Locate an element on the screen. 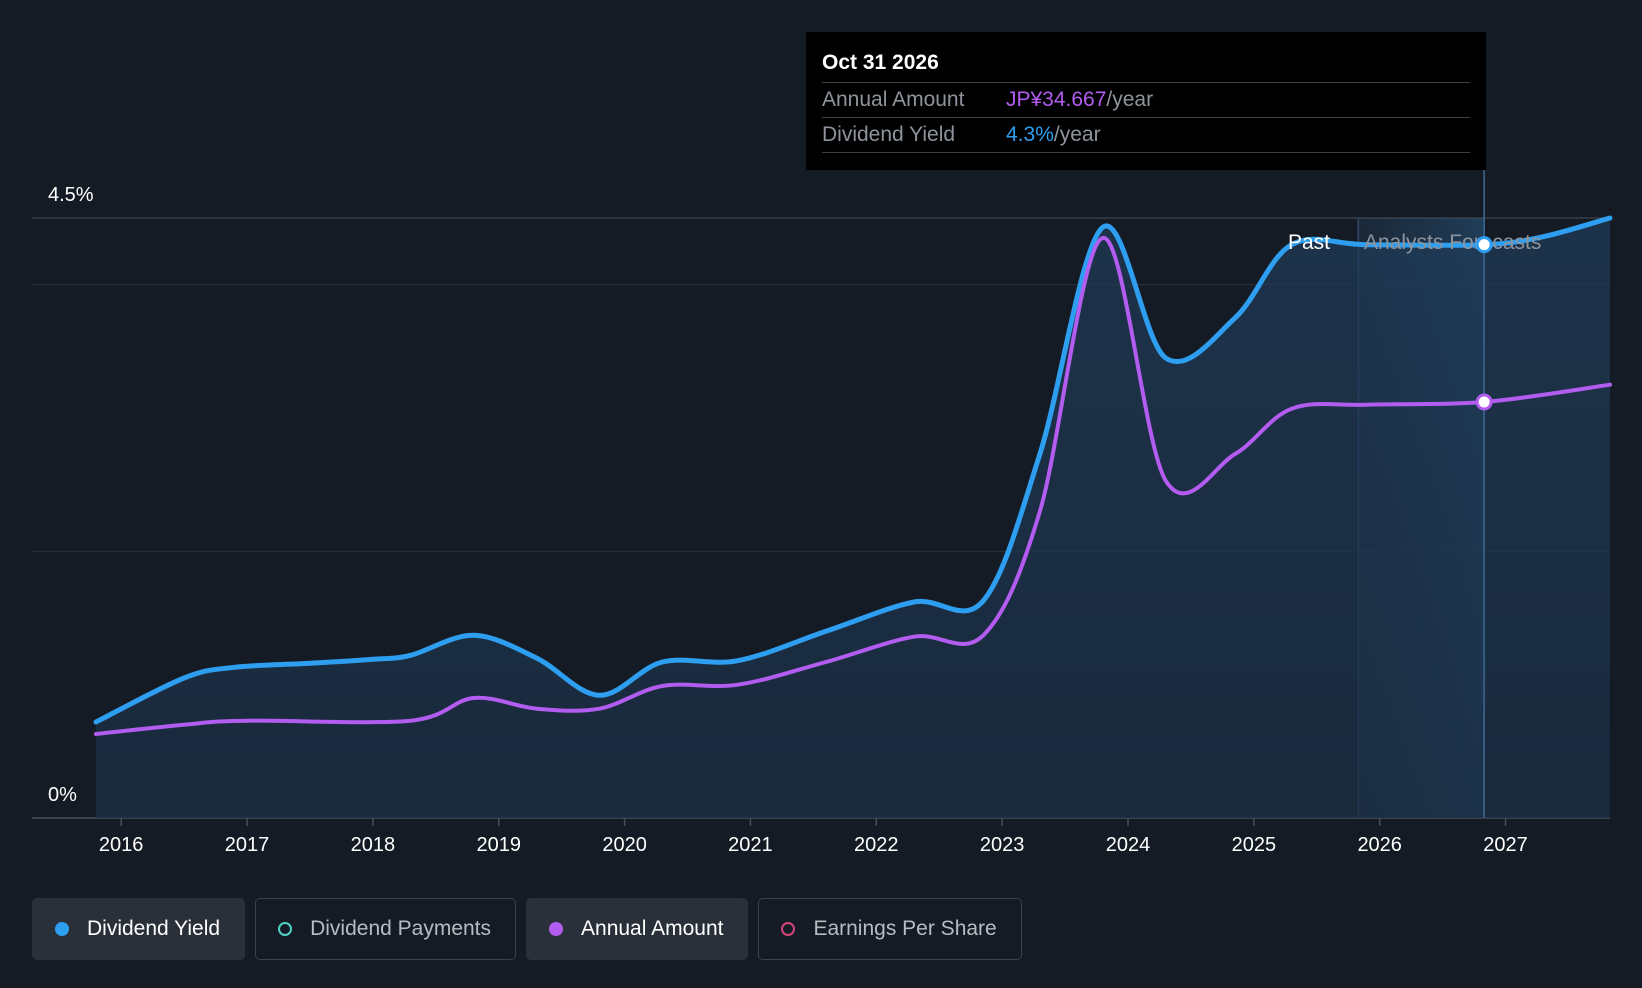 The width and height of the screenshot is (1642, 988). legend-dividend-payments: Dividend Payments is located at coordinates (386, 929).